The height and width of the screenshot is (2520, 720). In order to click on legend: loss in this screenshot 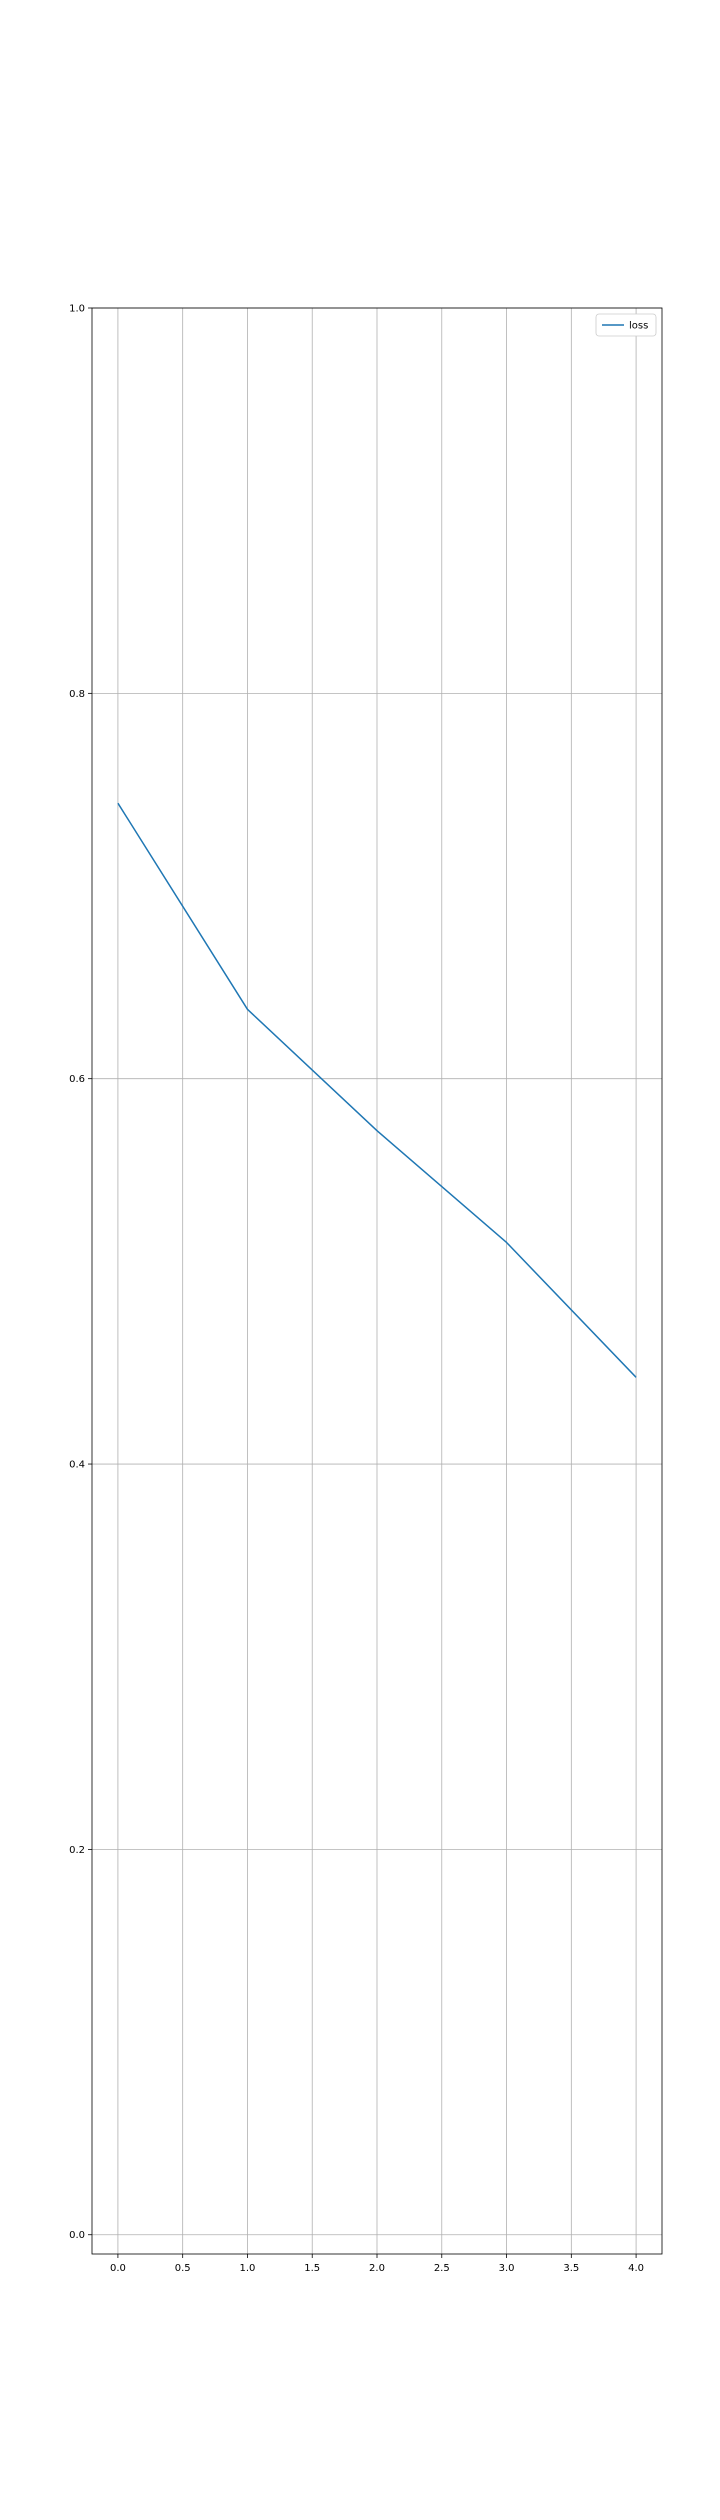, I will do `click(626, 325)`.